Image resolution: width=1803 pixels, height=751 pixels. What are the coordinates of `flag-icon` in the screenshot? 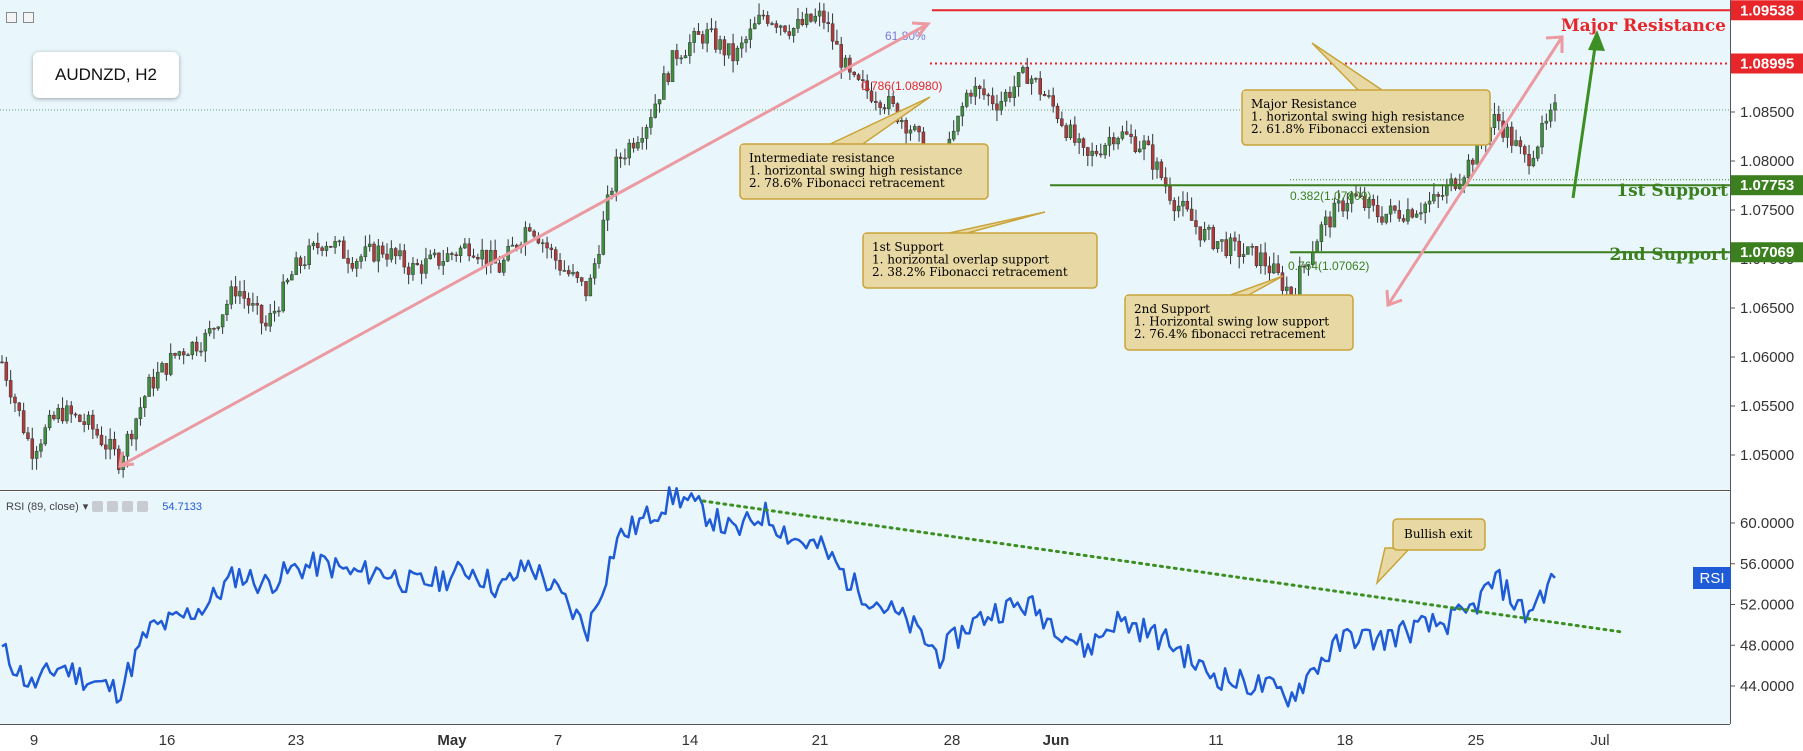 It's located at (28, 17).